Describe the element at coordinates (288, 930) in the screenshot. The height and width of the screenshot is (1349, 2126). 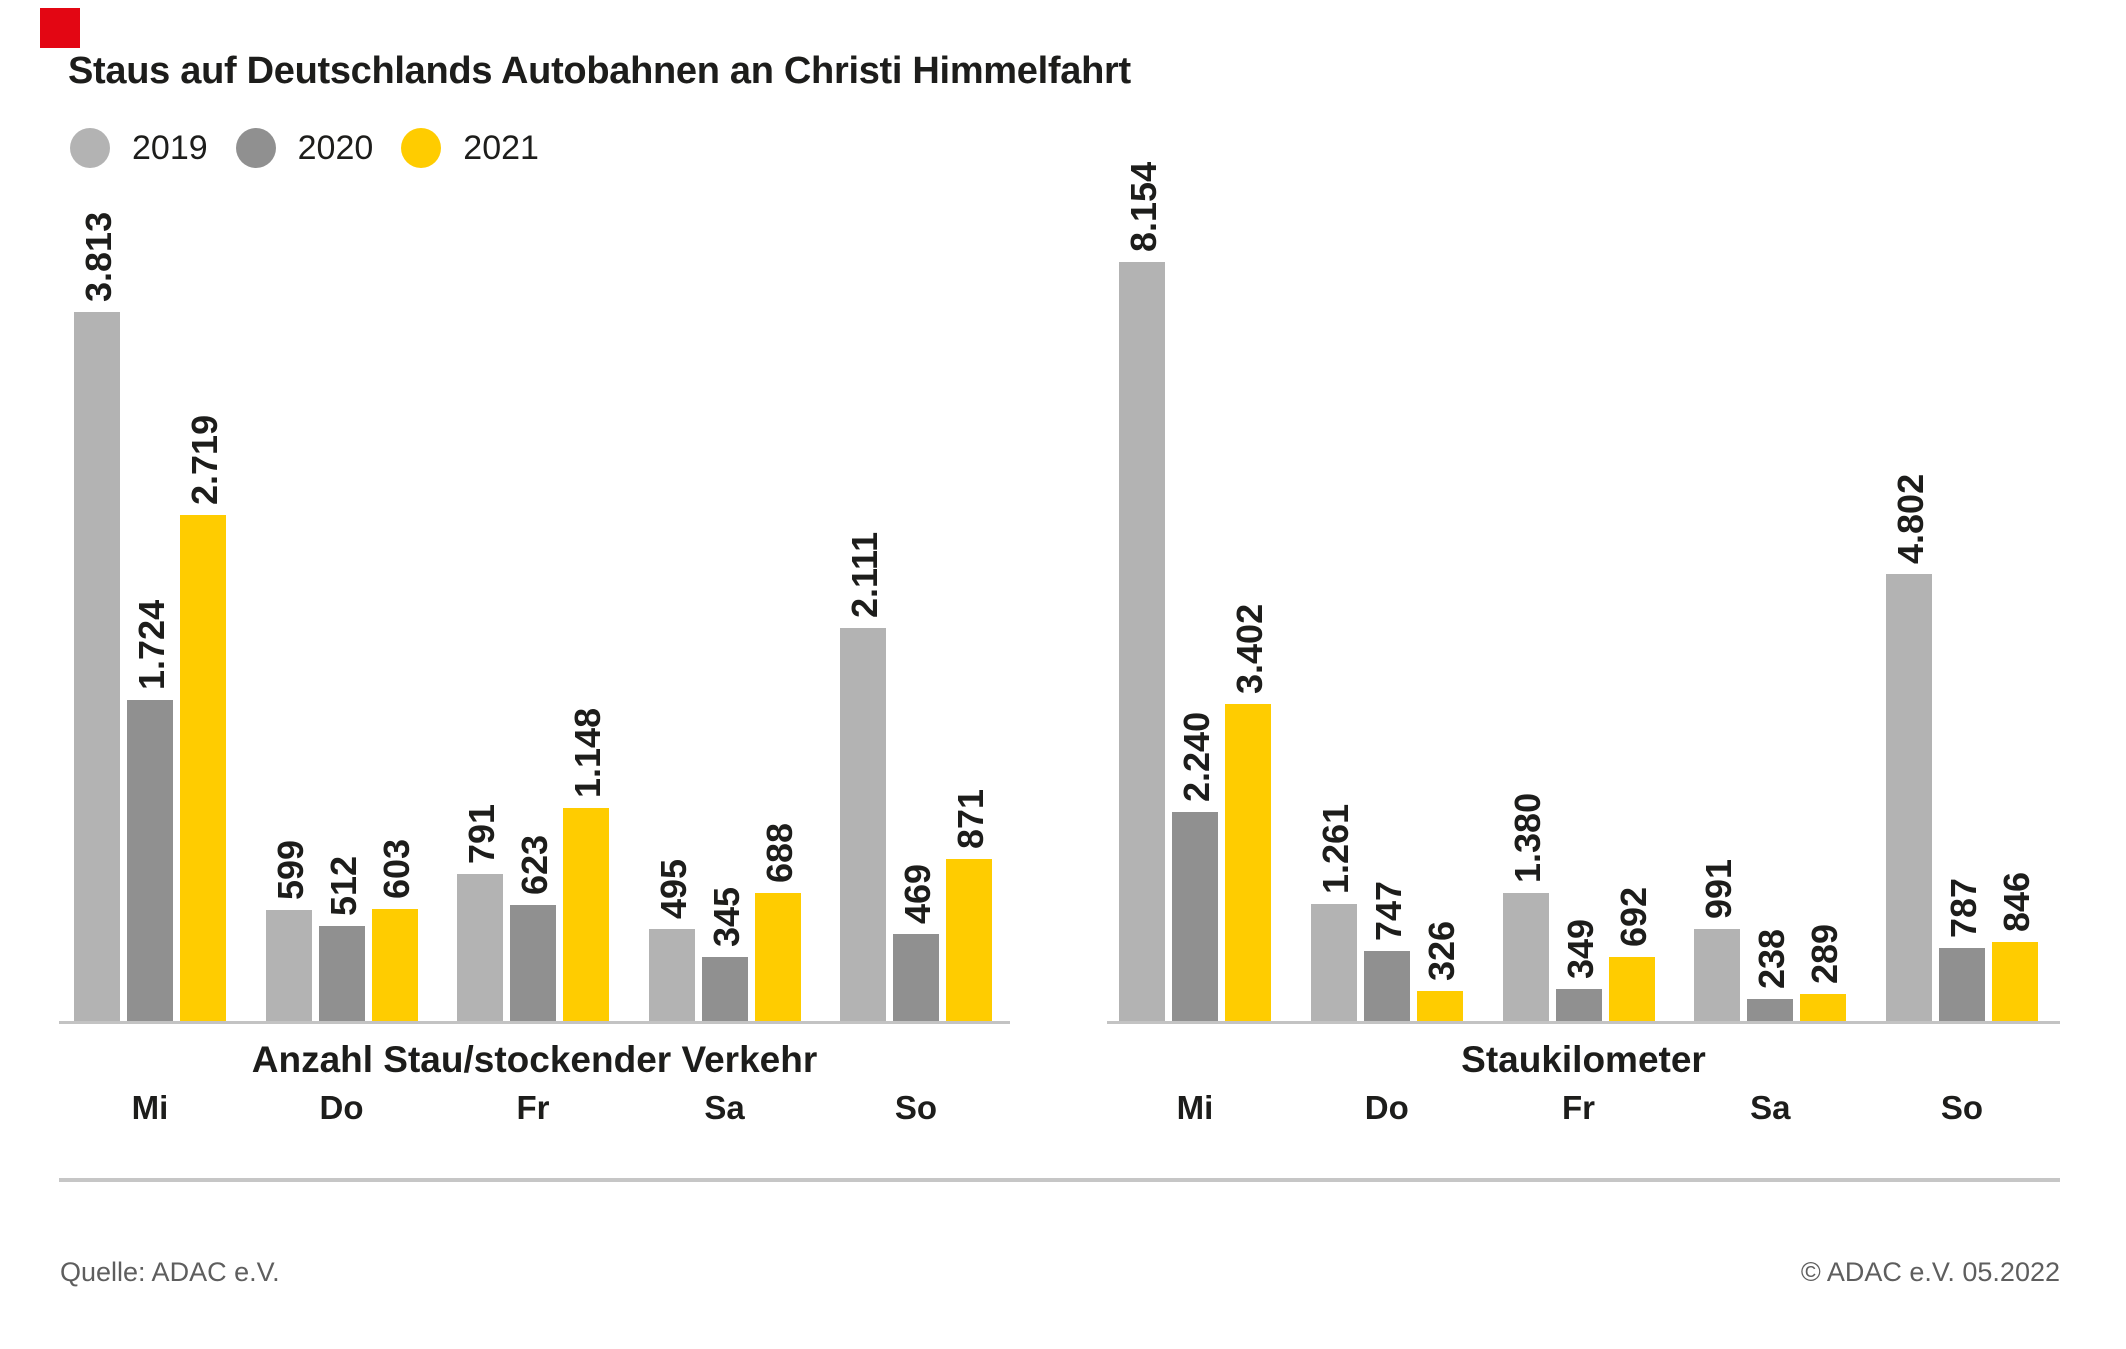
I see `bar-2019: 599` at that location.